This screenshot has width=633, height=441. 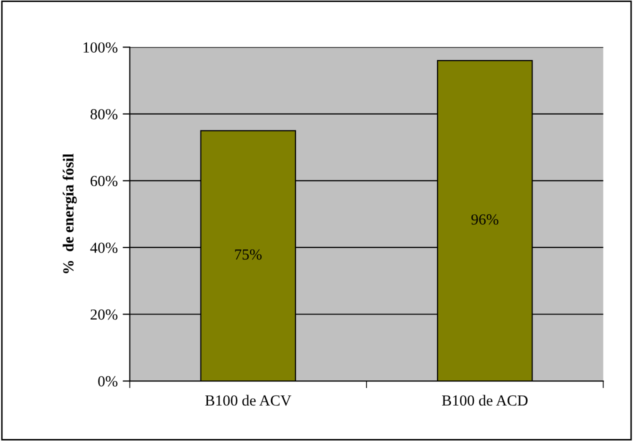 I want to click on y-tick-label: 0%, so click(x=108, y=381).